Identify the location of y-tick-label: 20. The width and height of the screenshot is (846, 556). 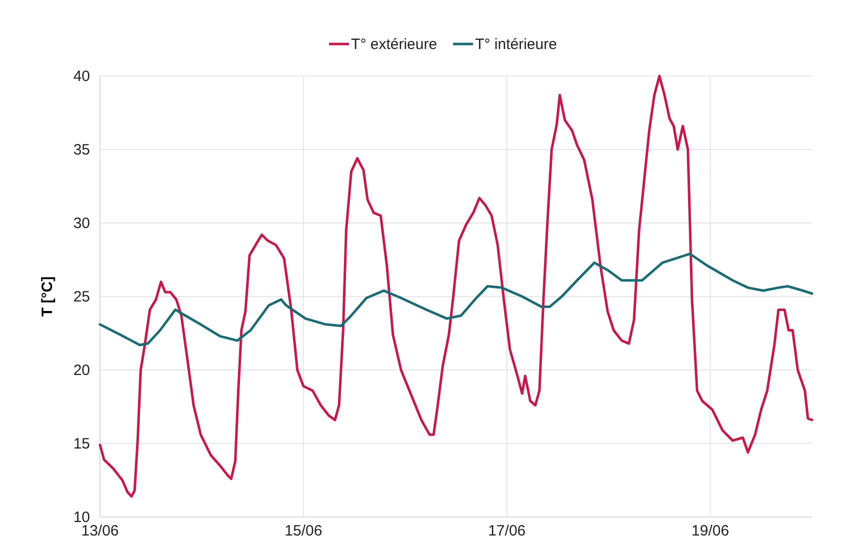
(81, 370).